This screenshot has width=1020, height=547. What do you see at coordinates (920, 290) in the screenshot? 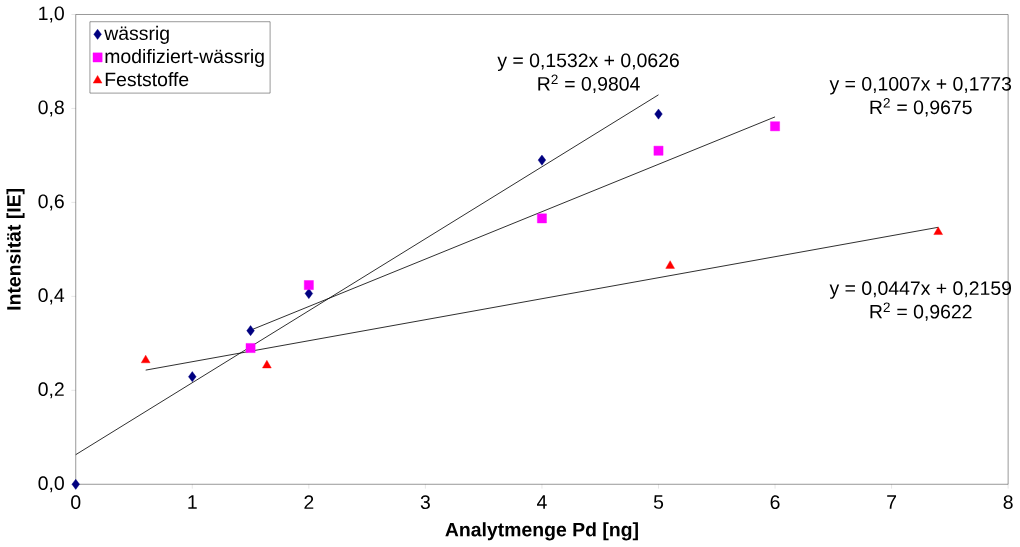
I see `annotation: y = 0,0447x + 0,2159` at bounding box center [920, 290].